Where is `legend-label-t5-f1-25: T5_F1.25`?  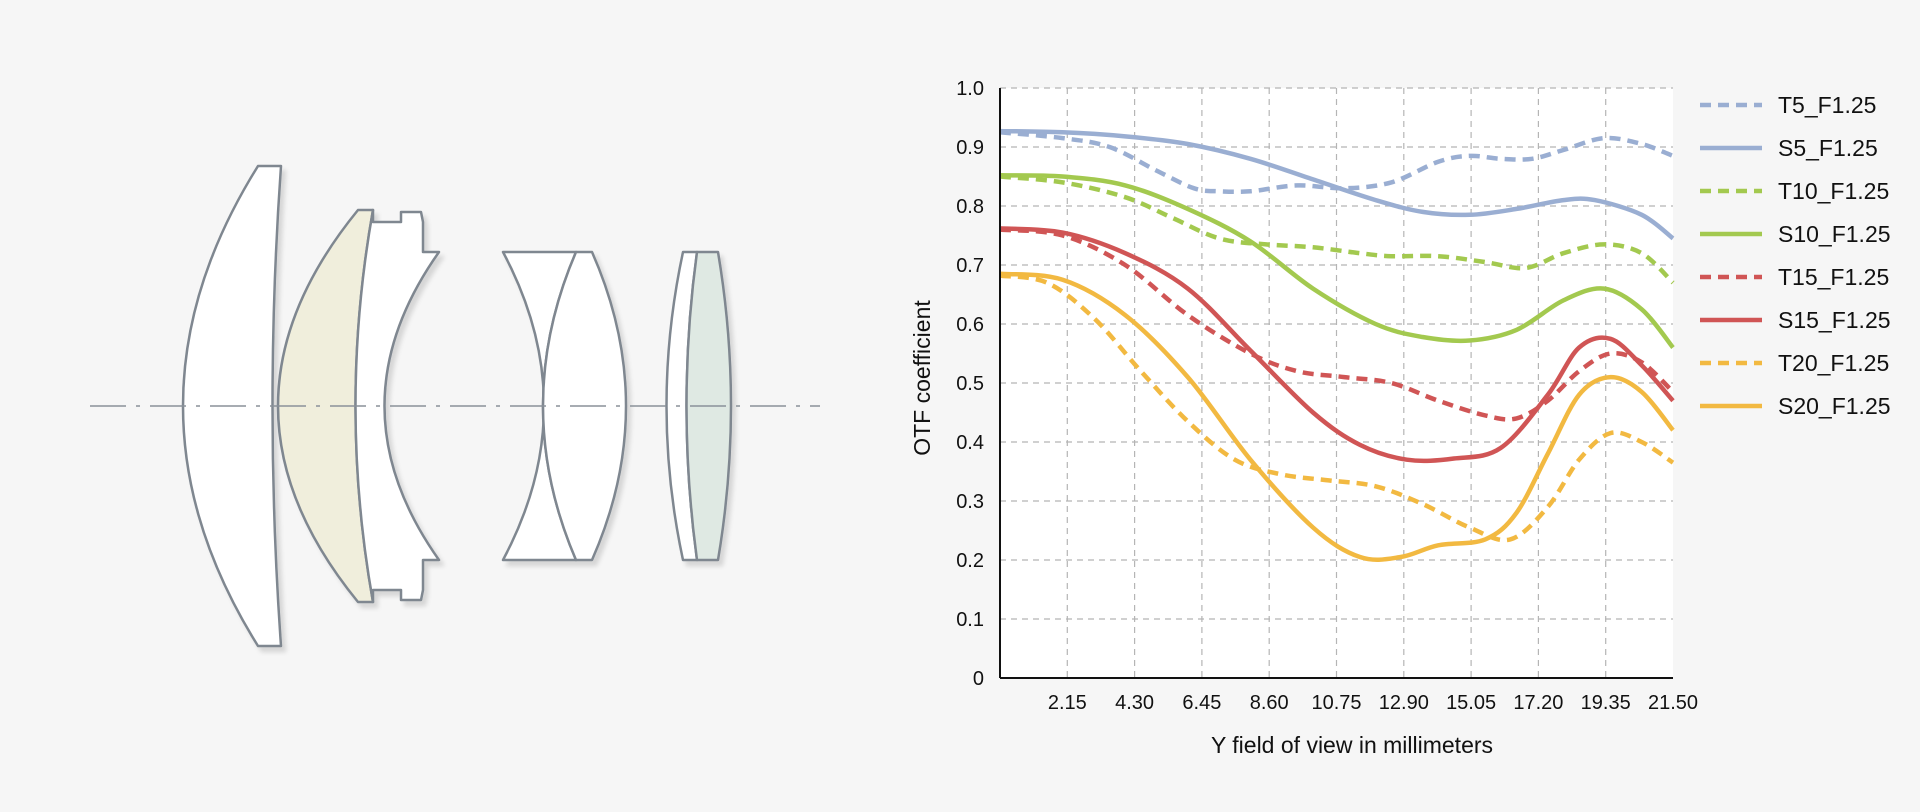 legend-label-t5-f1-25: T5_F1.25 is located at coordinates (1827, 105).